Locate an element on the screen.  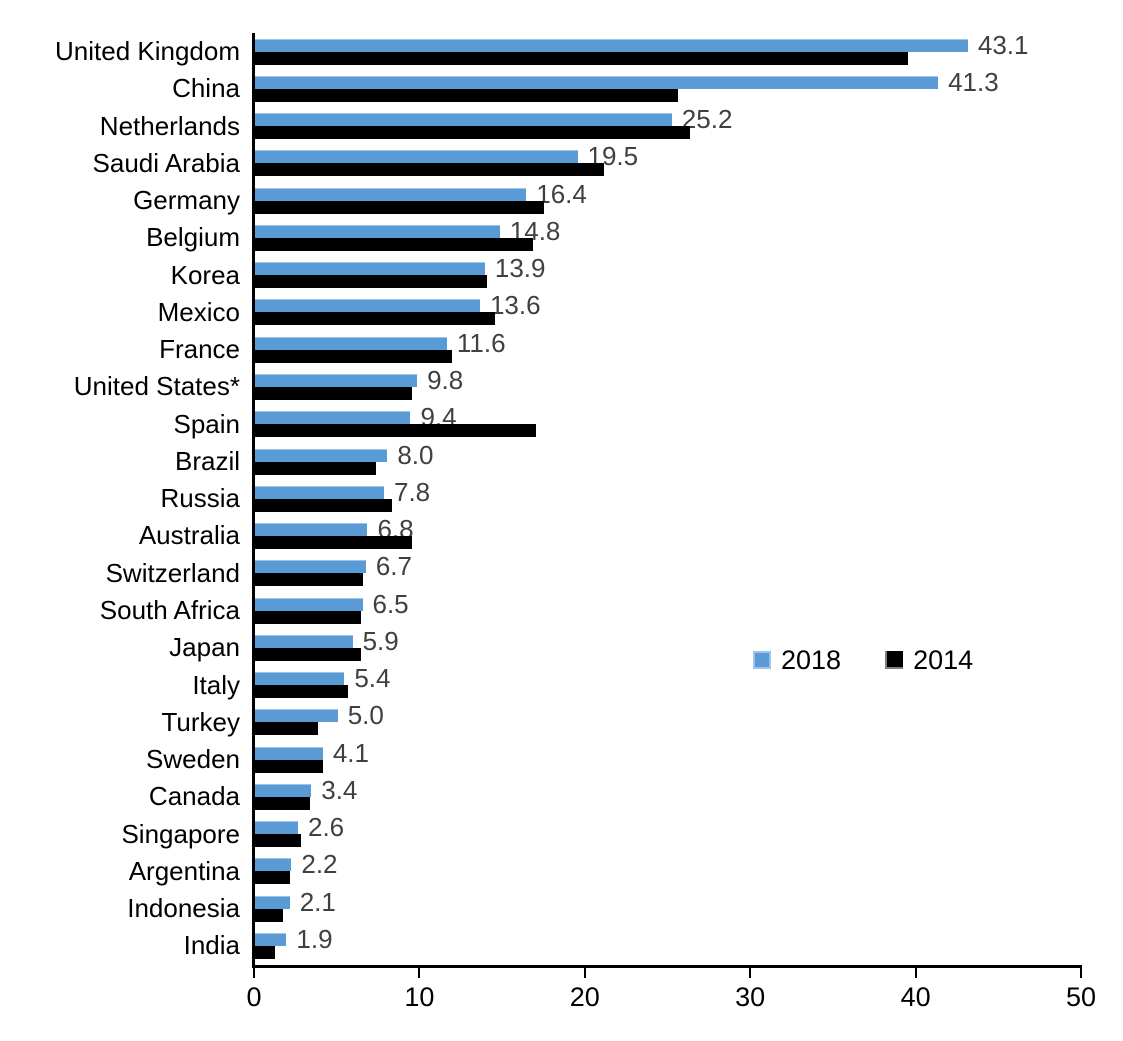
bar-line-2018: 13.6 is located at coordinates (668, 305).